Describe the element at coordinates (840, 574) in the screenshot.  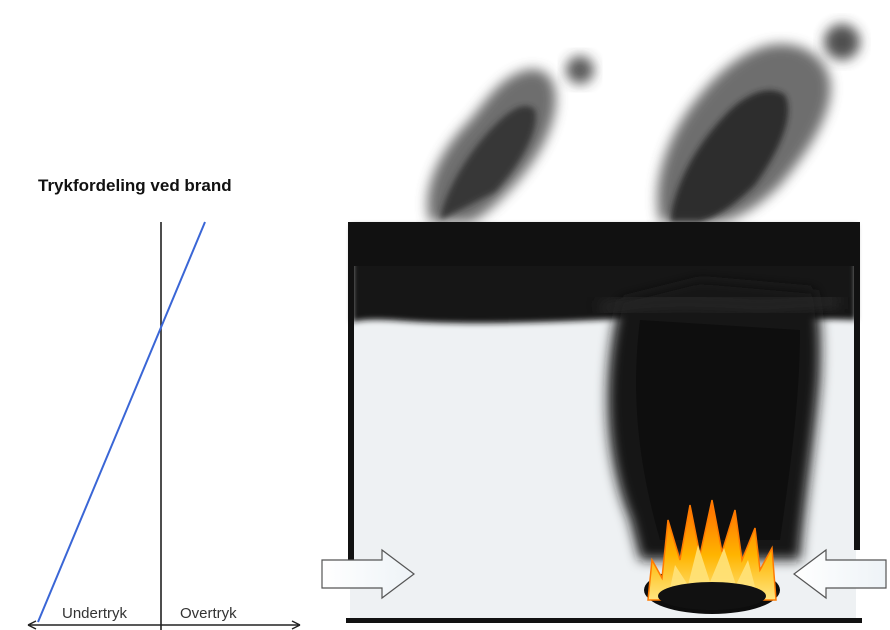
I see `arrow-left-icon` at that location.